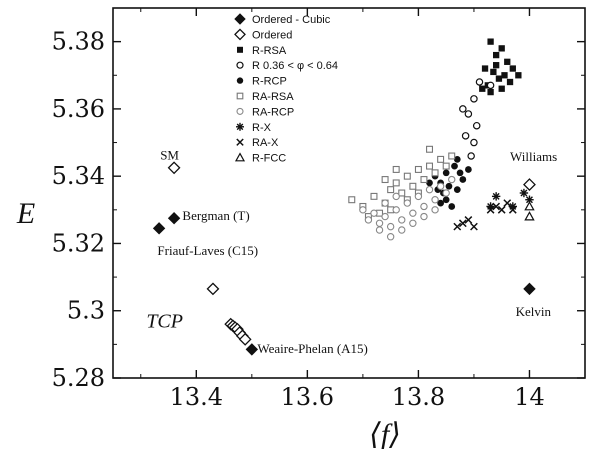 The image size is (616, 449). Describe the element at coordinates (265, 143) in the screenshot. I see `legend-entry: RA-X` at that location.